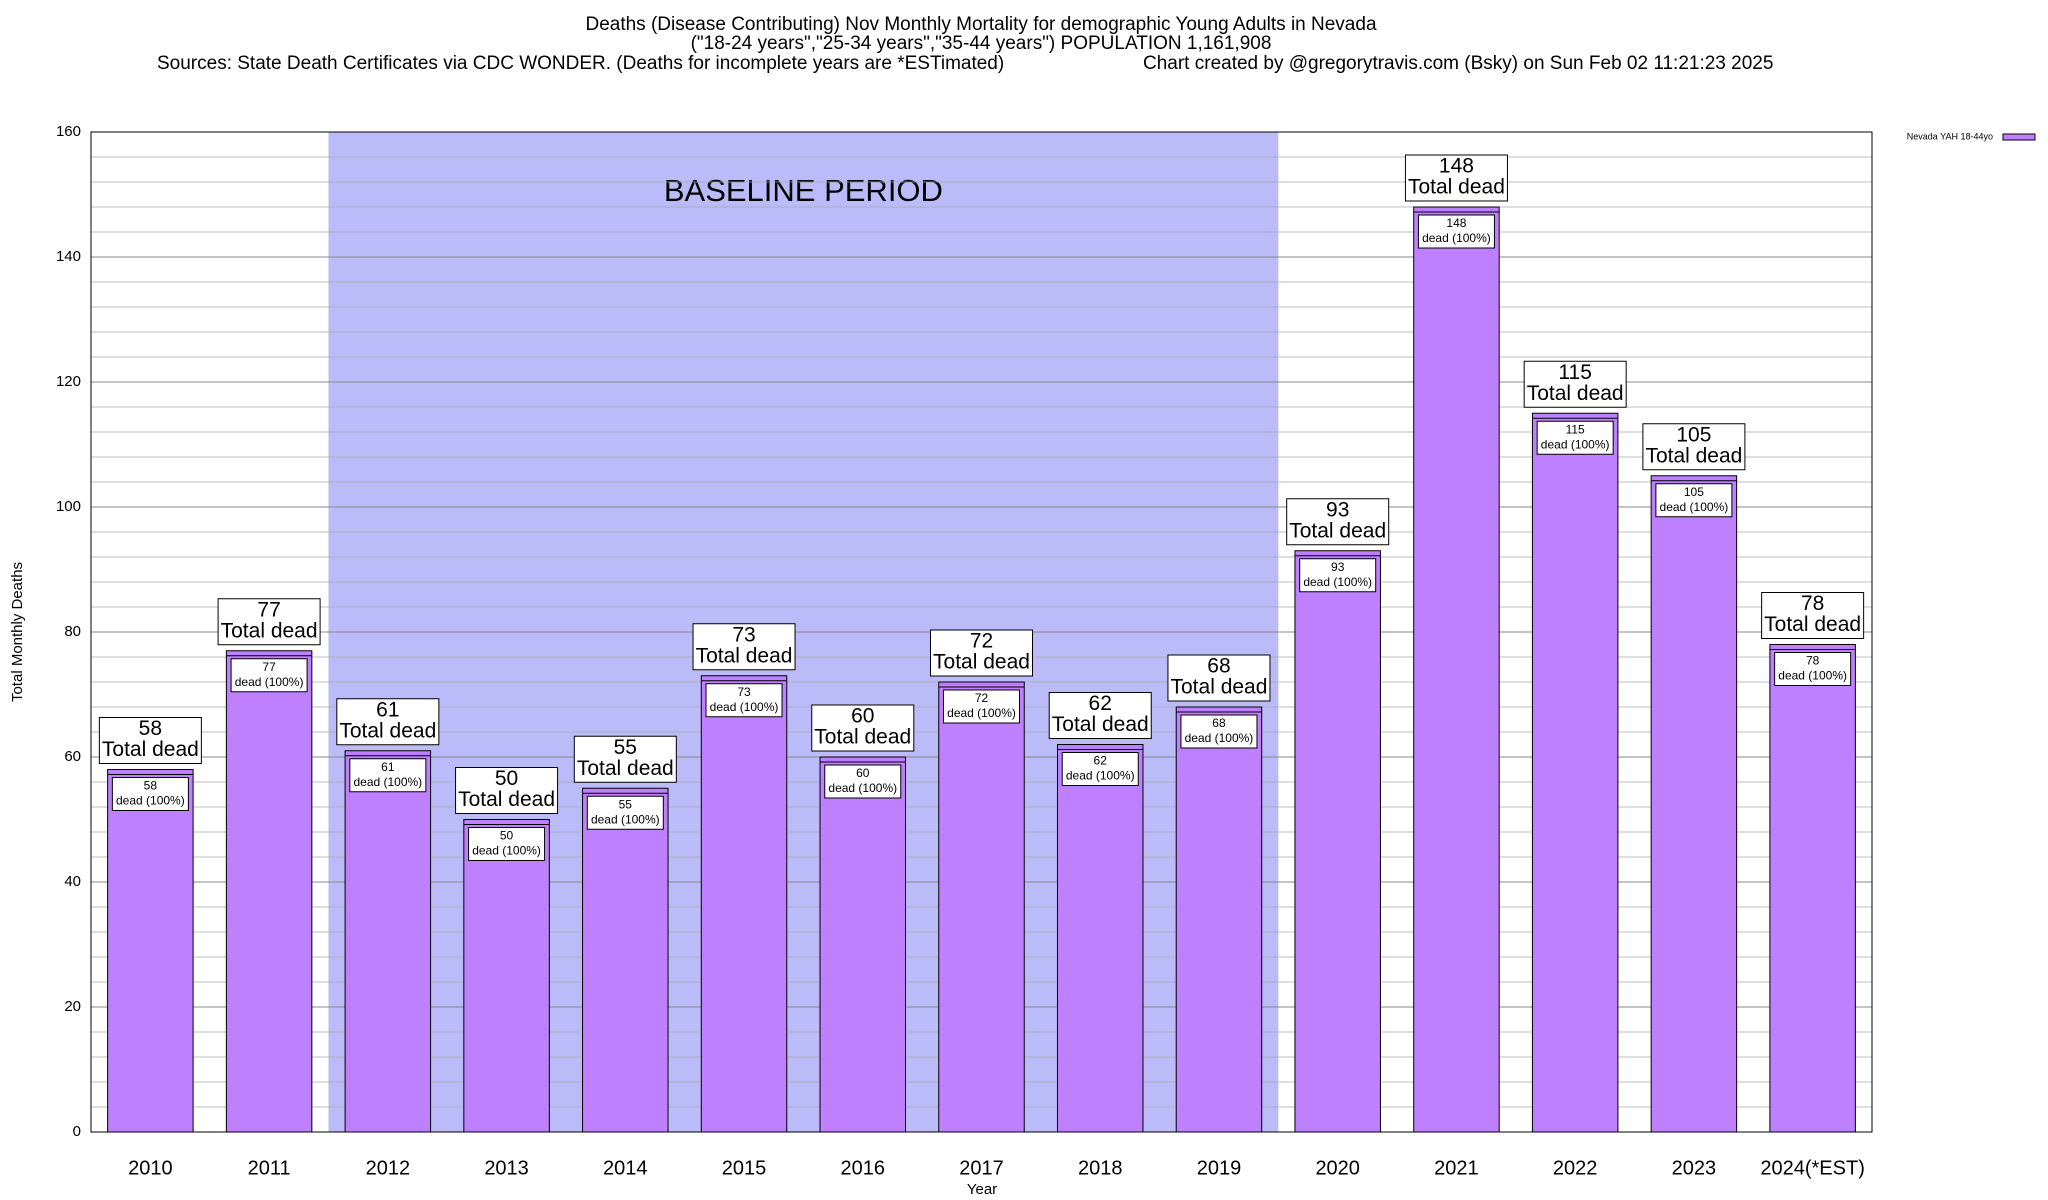 This screenshot has height=1200, width=2048. Describe the element at coordinates (981, 1168) in the screenshot. I see `x-tick-label: 2017` at that location.